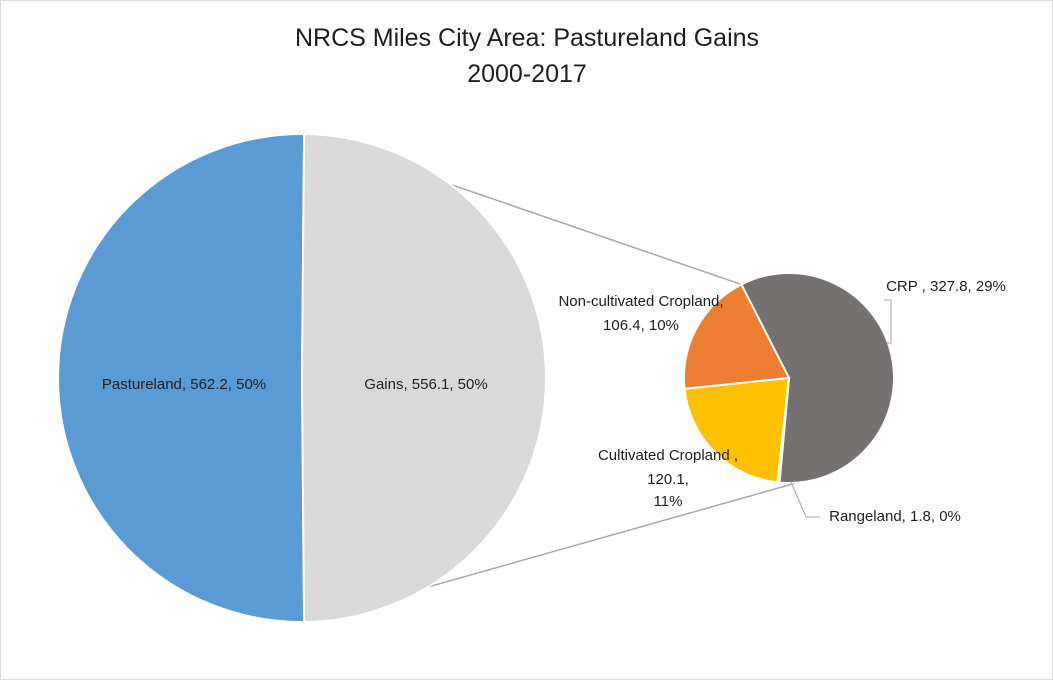 Image resolution: width=1053 pixels, height=680 pixels. I want to click on data-label-non-cultivated-cropland-line-1: Non-cultivated Cropland,, so click(640, 301).